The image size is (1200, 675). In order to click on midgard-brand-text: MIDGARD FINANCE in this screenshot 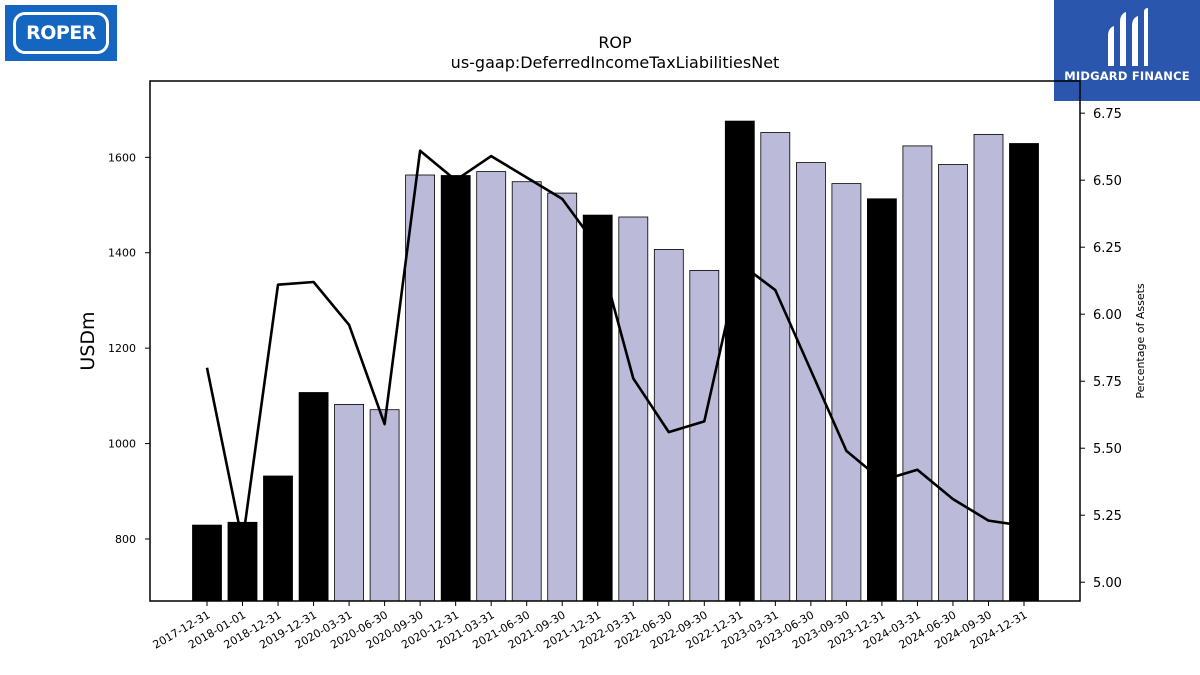, I will do `click(1127, 76)`.